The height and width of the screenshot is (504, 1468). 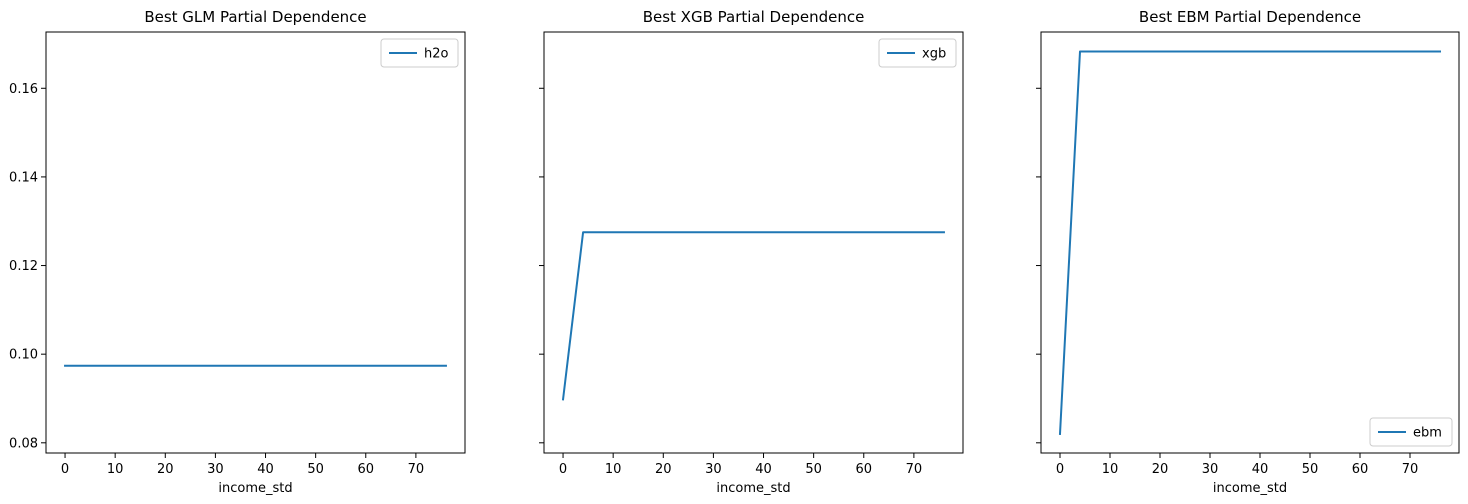 What do you see at coordinates (436, 54) in the screenshot?
I see `legend-label: h2o` at bounding box center [436, 54].